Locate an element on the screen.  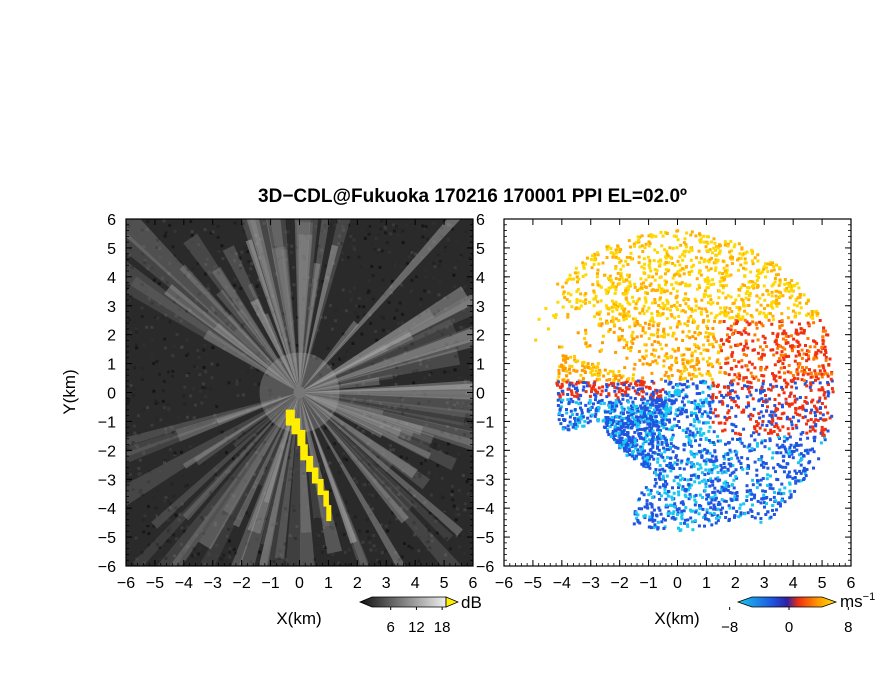
x-tick-label: 4 is located at coordinates (415, 583).